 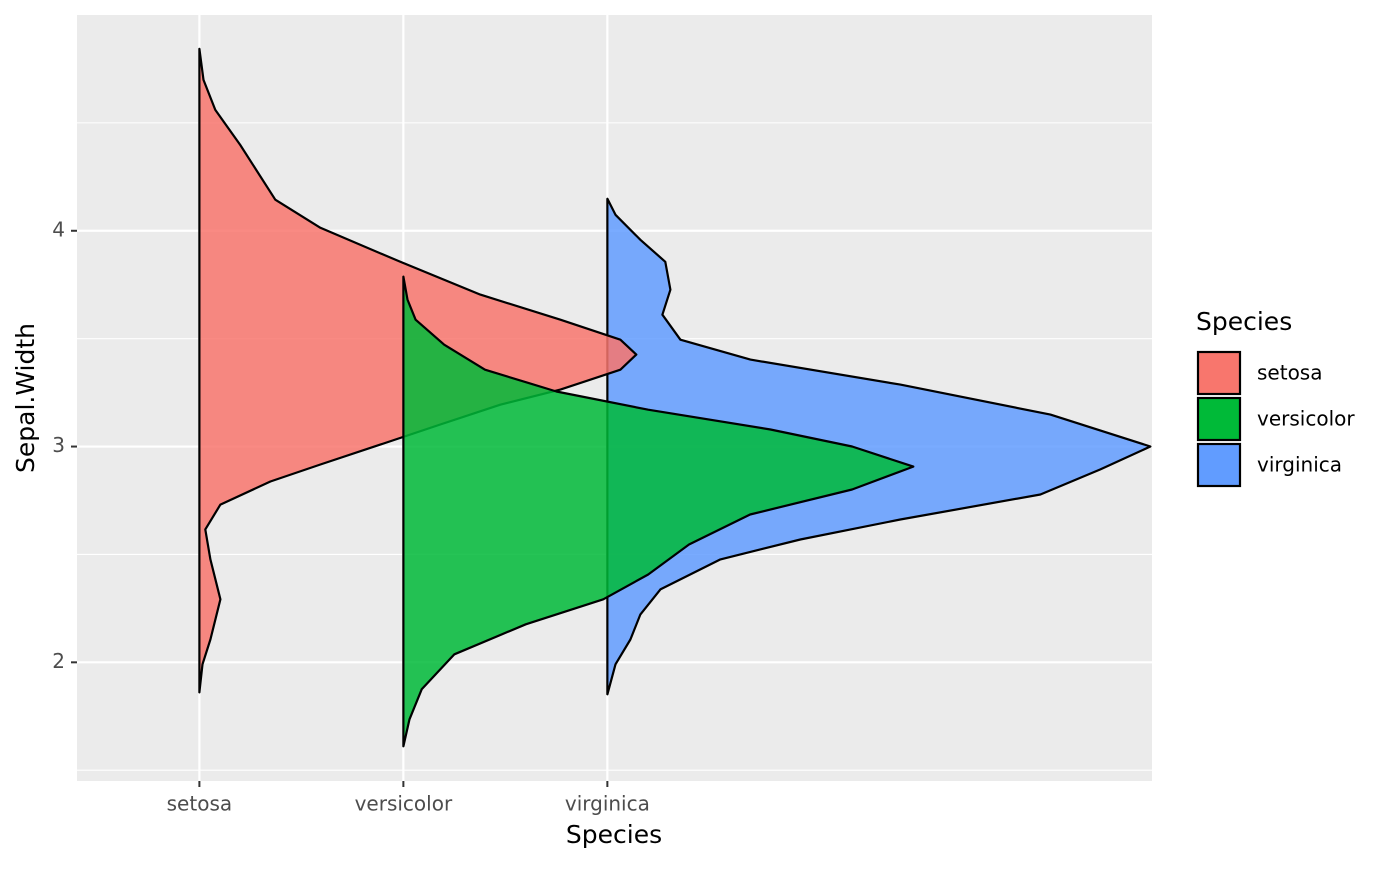 What do you see at coordinates (58, 229) in the screenshot?
I see `y-tick-label: 4` at bounding box center [58, 229].